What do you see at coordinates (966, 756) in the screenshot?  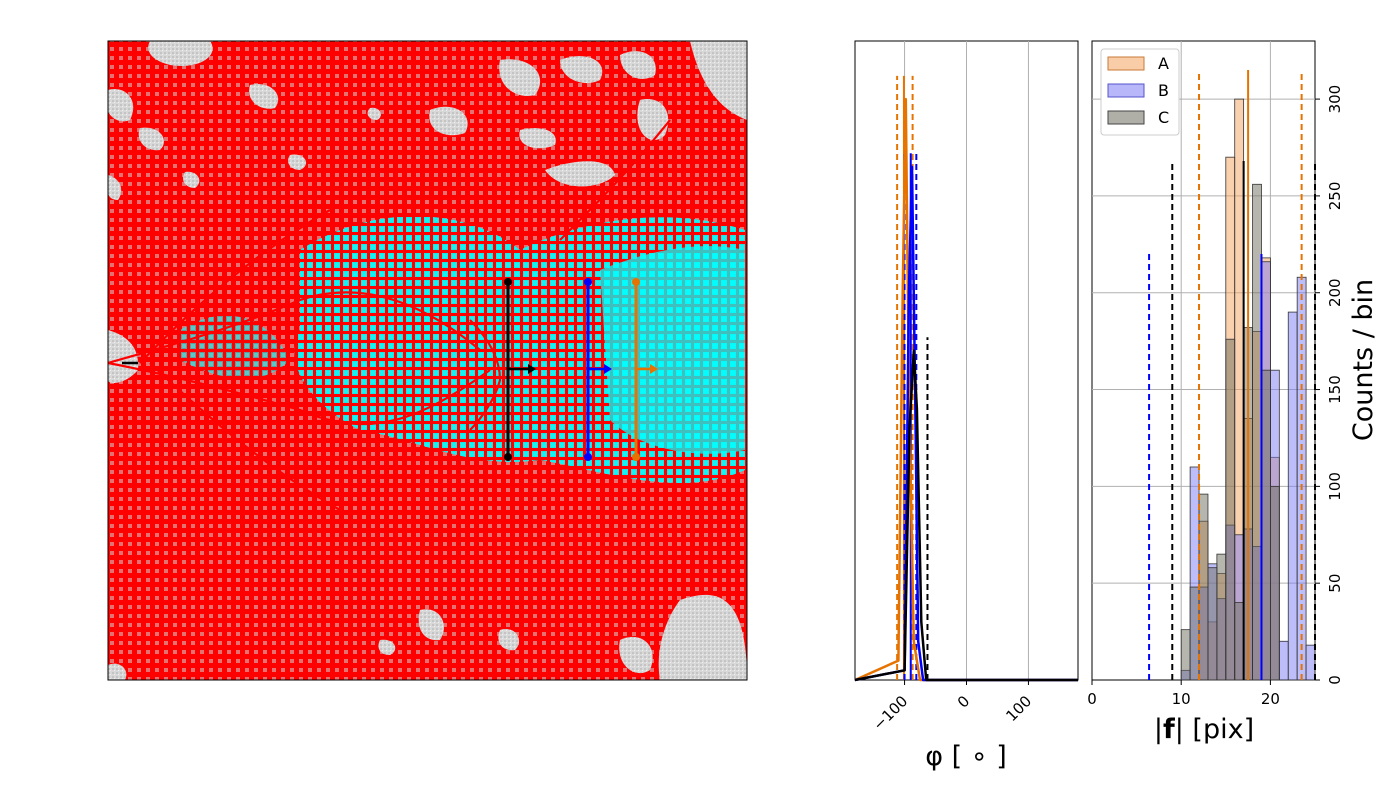 I see `phi-axis-label: φ [ ∘ ]` at bounding box center [966, 756].